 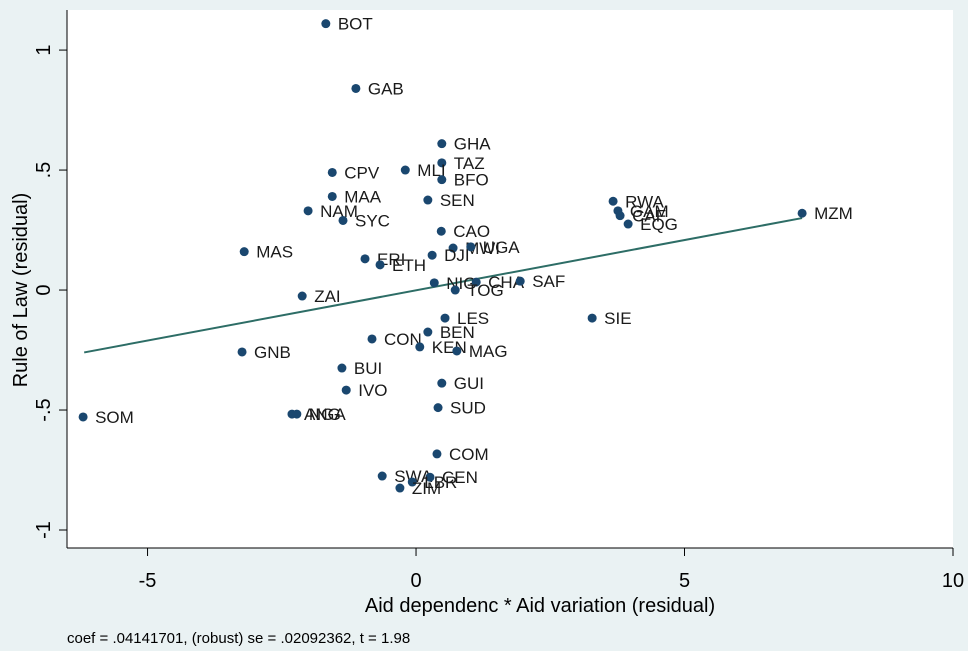 I want to click on x-tick-label: 0, so click(x=415, y=581).